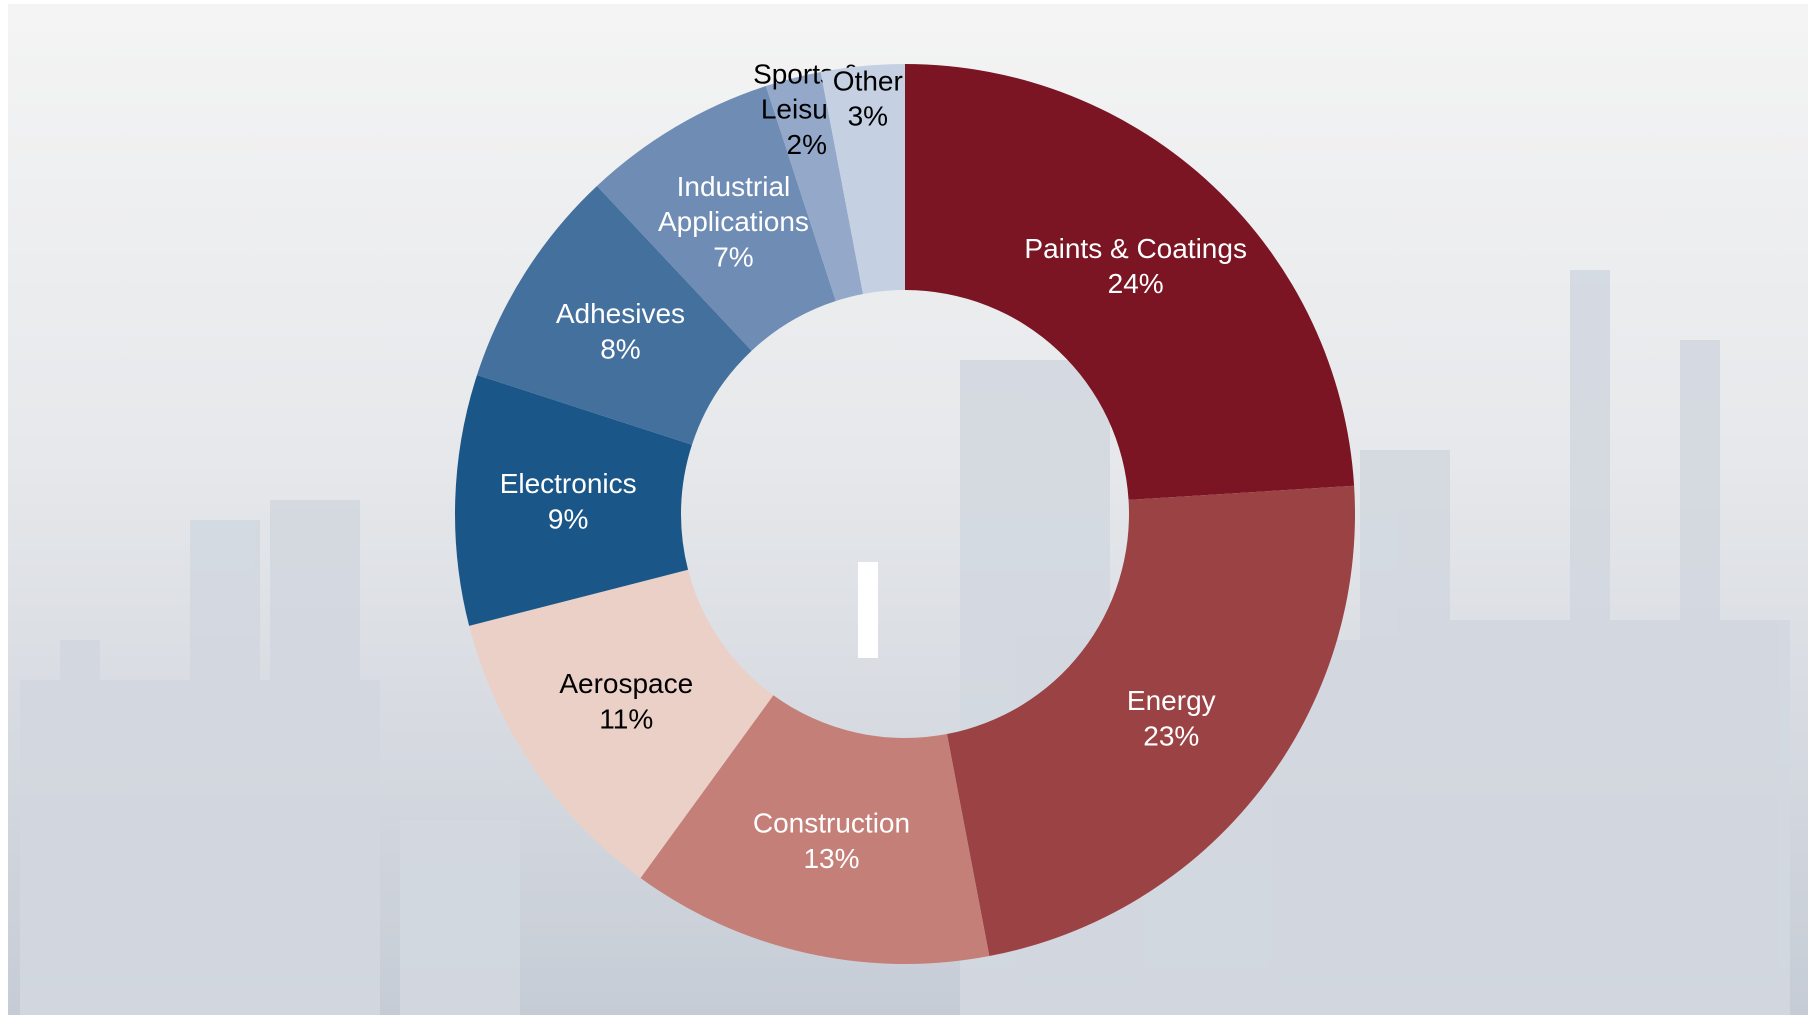 The image size is (1814, 1015). I want to click on slice-label: Construction, so click(831, 823).